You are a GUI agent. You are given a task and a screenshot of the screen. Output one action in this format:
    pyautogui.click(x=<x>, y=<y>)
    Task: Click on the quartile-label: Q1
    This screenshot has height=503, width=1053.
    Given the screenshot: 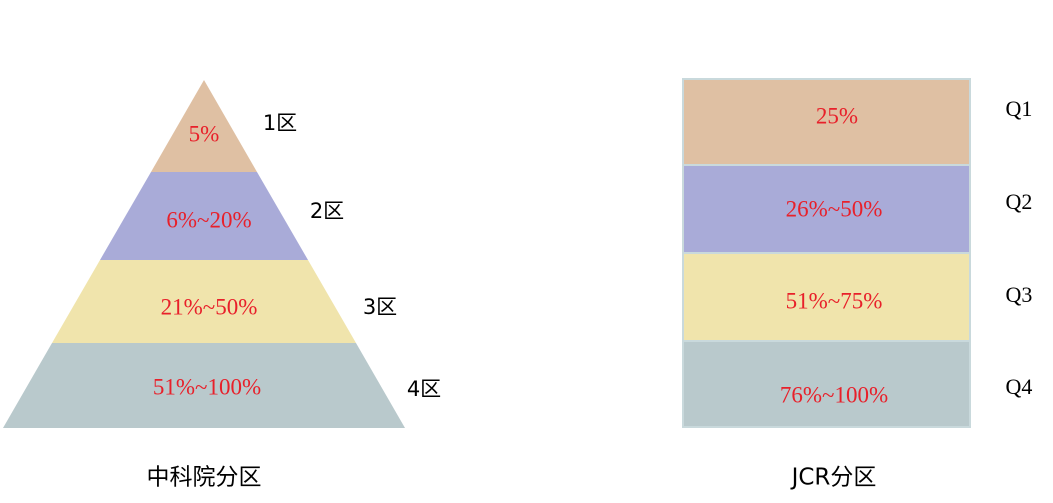 What is the action you would take?
    pyautogui.click(x=1019, y=108)
    